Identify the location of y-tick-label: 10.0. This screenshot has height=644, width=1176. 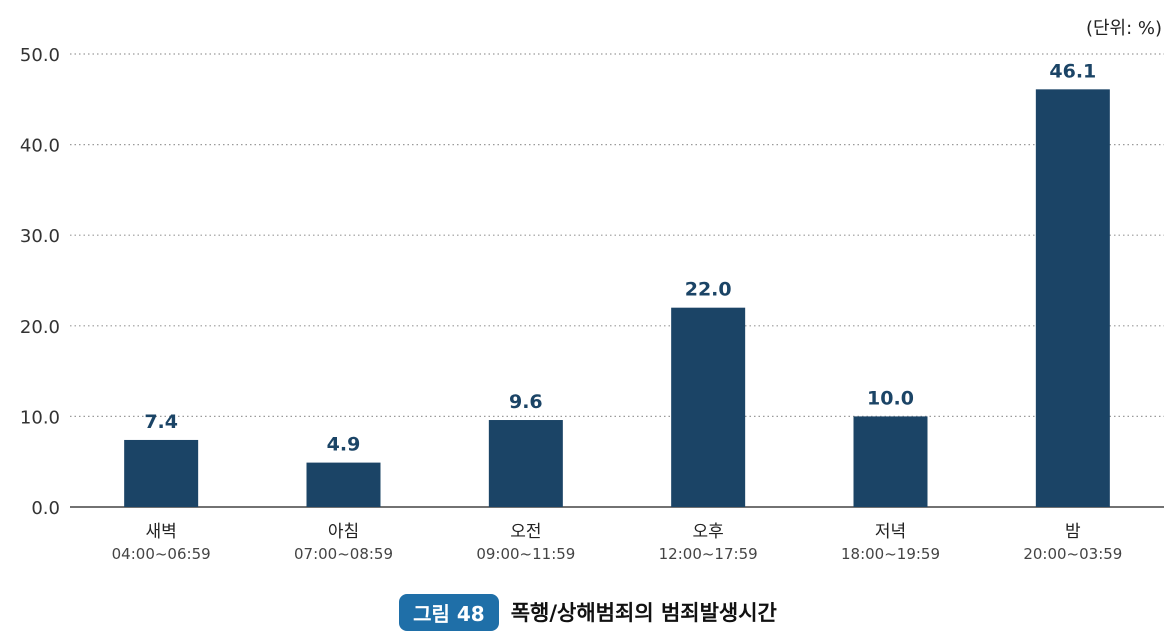
(40, 417).